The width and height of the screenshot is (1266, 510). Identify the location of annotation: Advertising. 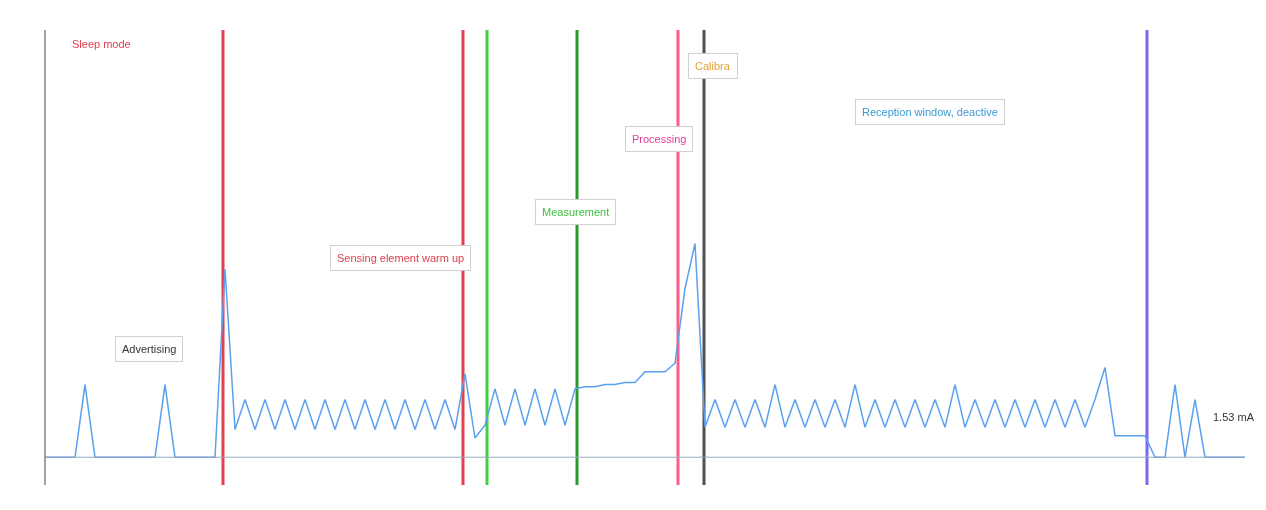
(149, 349).